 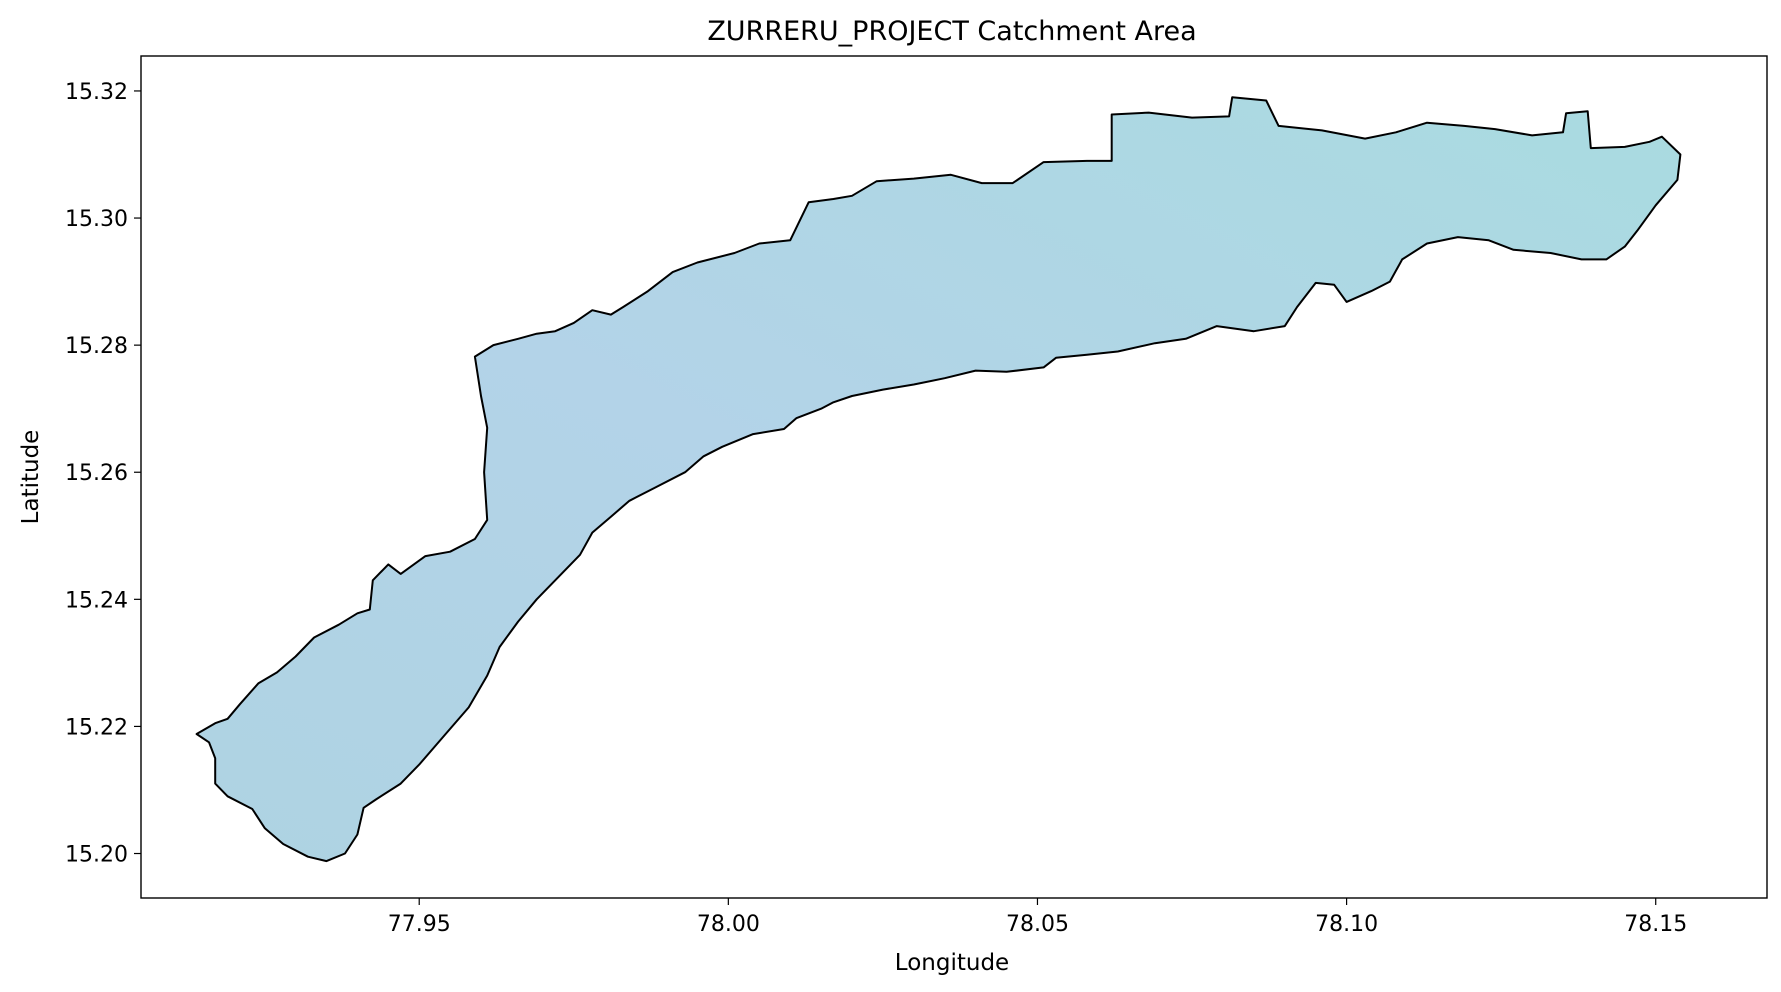 What do you see at coordinates (1346, 924) in the screenshot?
I see `x-tick-label: 78.10` at bounding box center [1346, 924].